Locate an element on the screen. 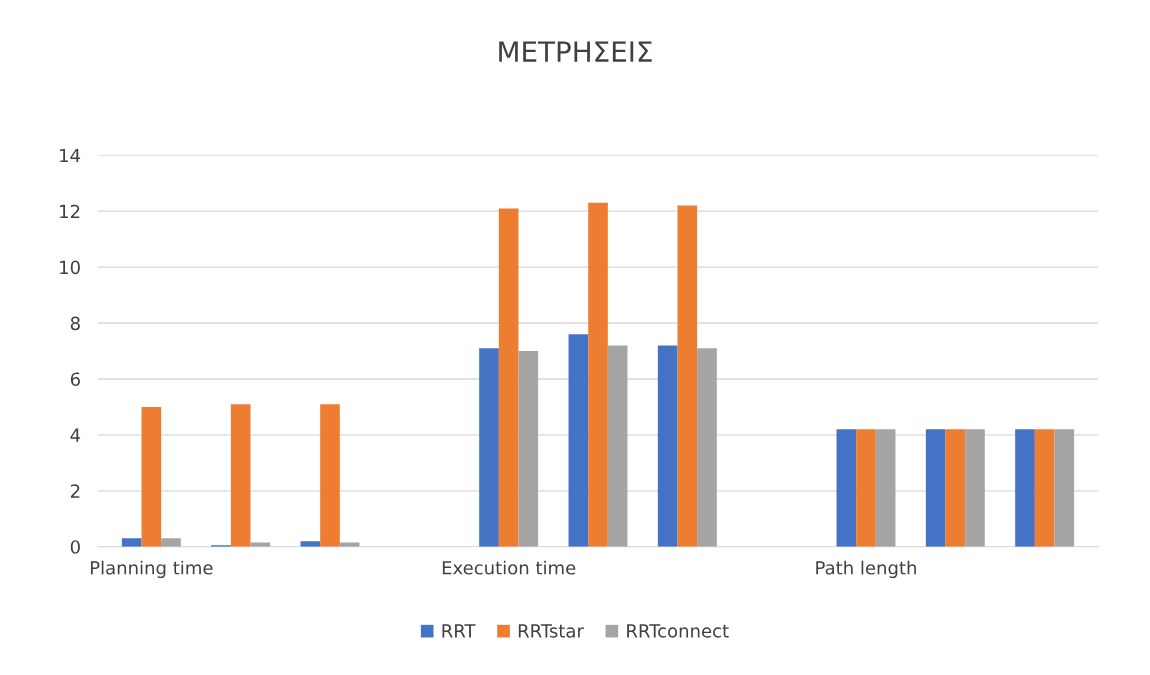  legend-label: RRTstar is located at coordinates (551, 631).